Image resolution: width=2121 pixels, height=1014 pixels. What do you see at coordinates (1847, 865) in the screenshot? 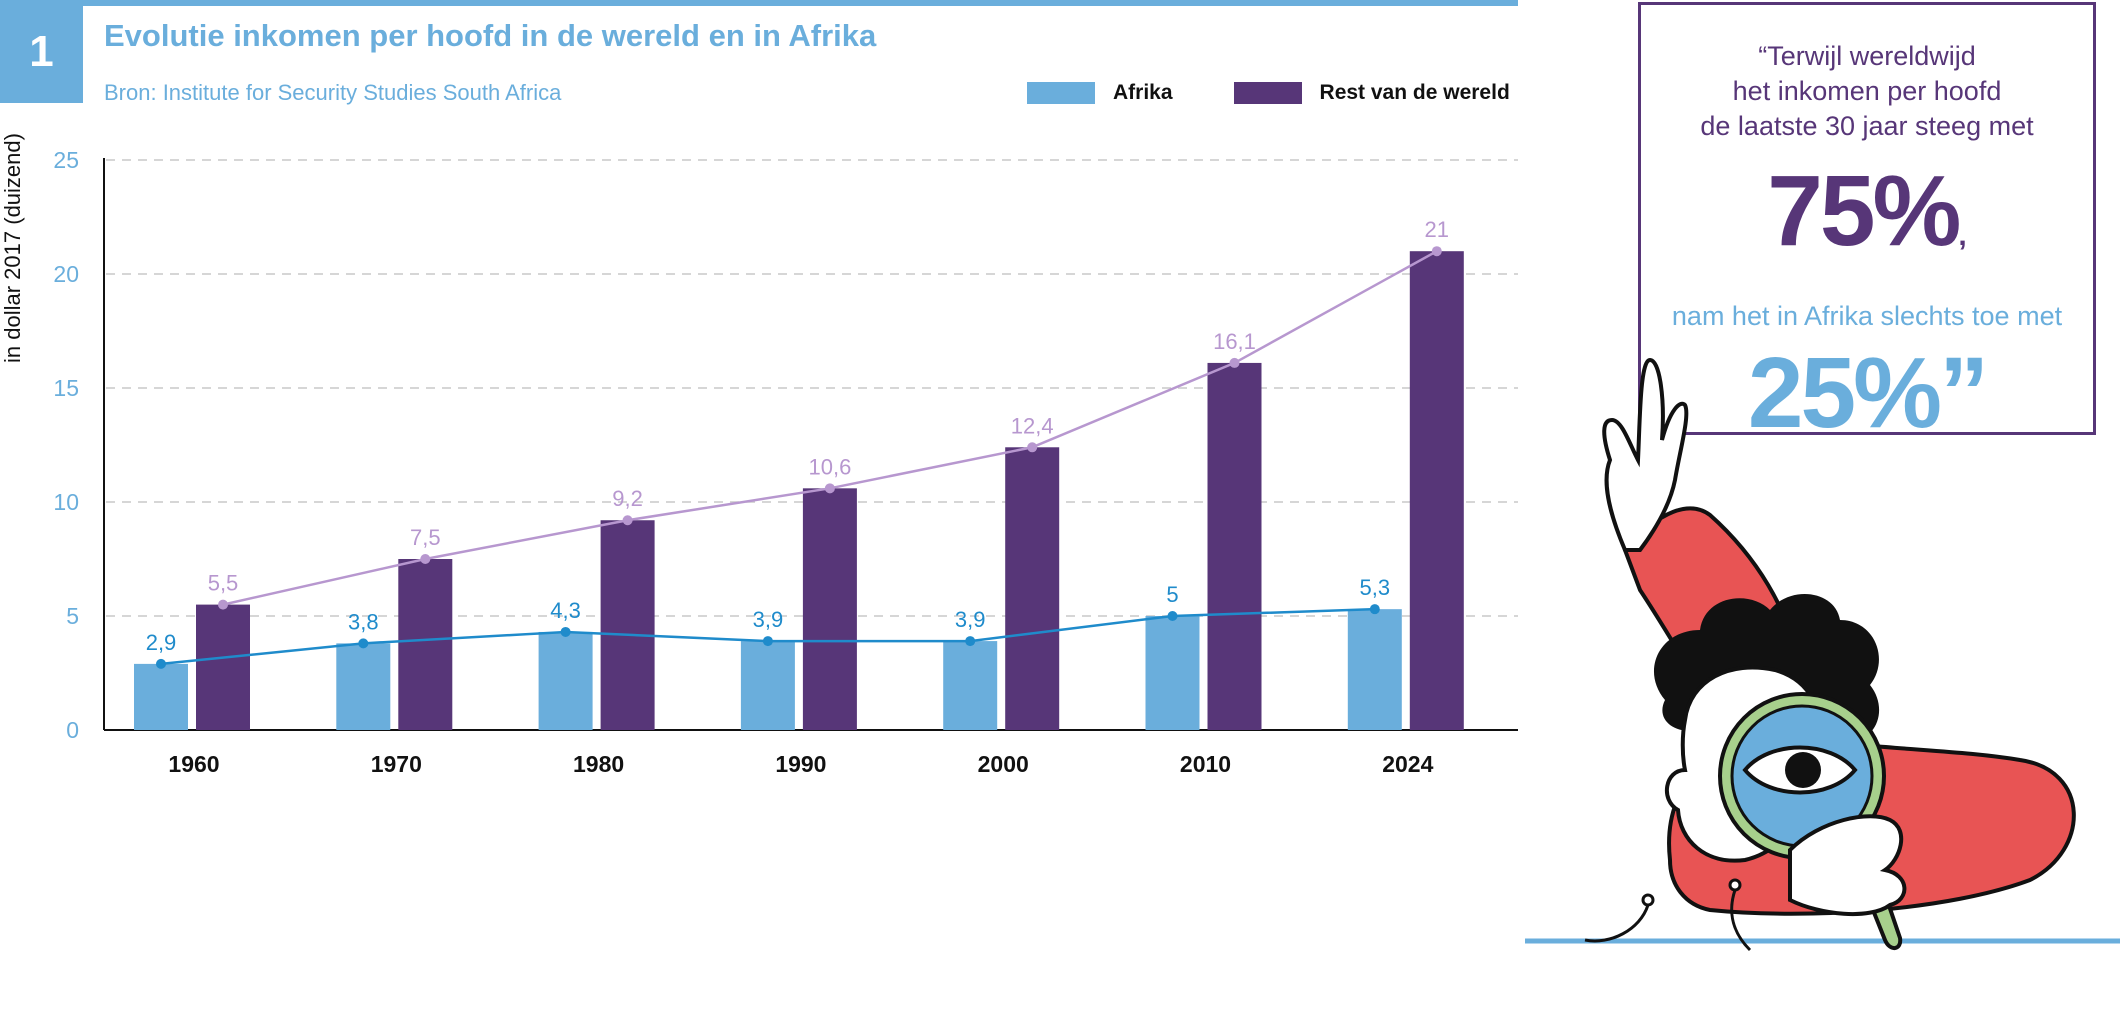
I see `resting-hand` at bounding box center [1847, 865].